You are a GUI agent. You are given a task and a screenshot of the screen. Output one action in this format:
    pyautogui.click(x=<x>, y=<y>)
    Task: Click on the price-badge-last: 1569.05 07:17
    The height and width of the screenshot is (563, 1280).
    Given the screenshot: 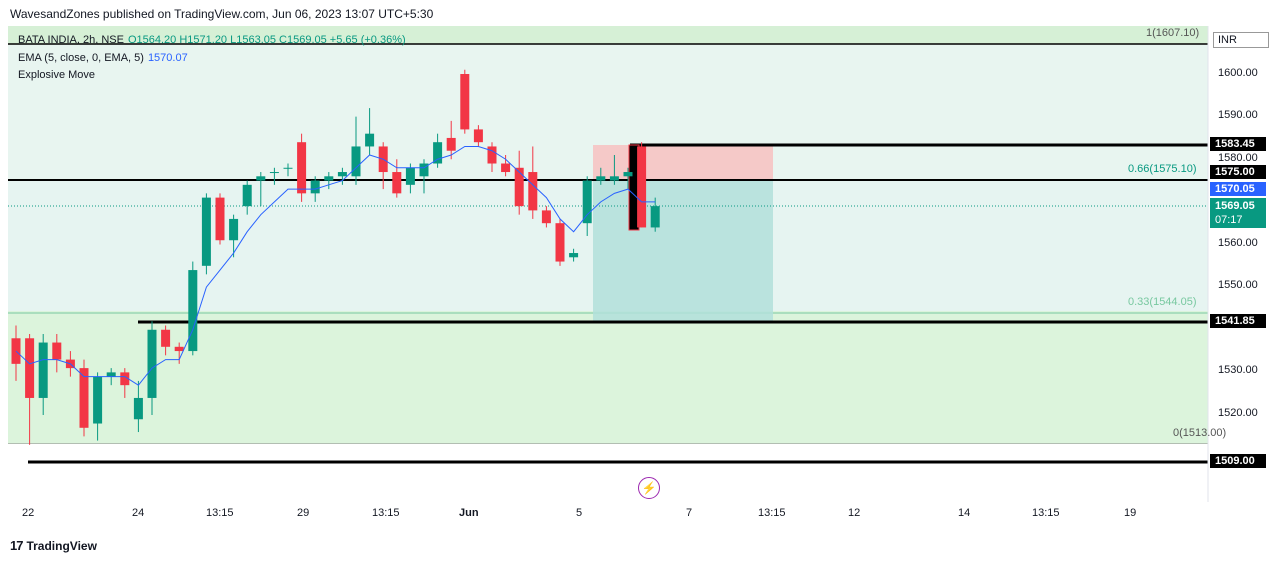 What is the action you would take?
    pyautogui.click(x=1238, y=213)
    